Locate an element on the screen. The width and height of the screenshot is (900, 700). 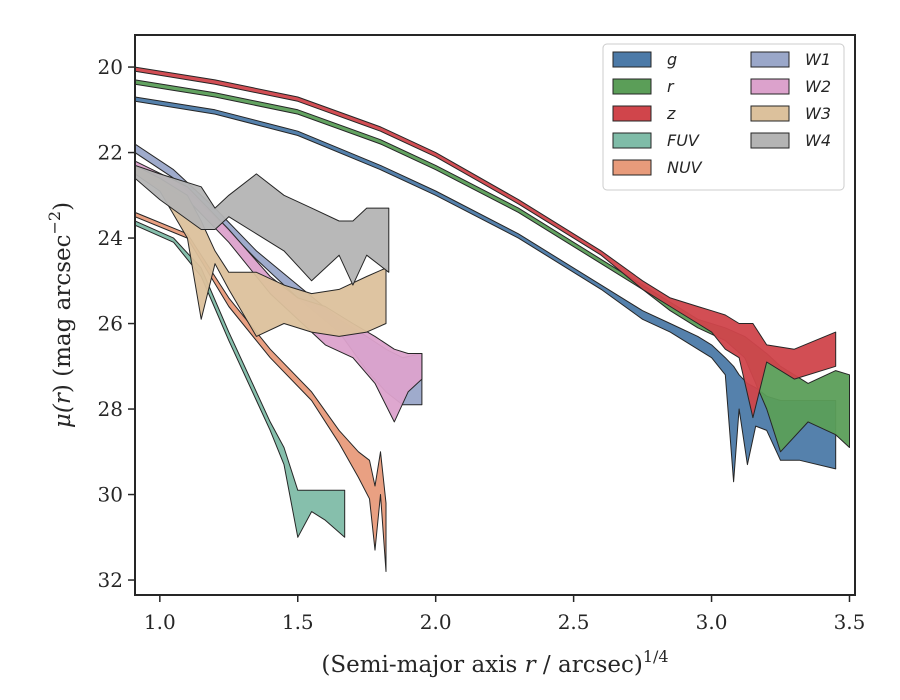
legend-label-w2: W2 is located at coordinates (818, 86).